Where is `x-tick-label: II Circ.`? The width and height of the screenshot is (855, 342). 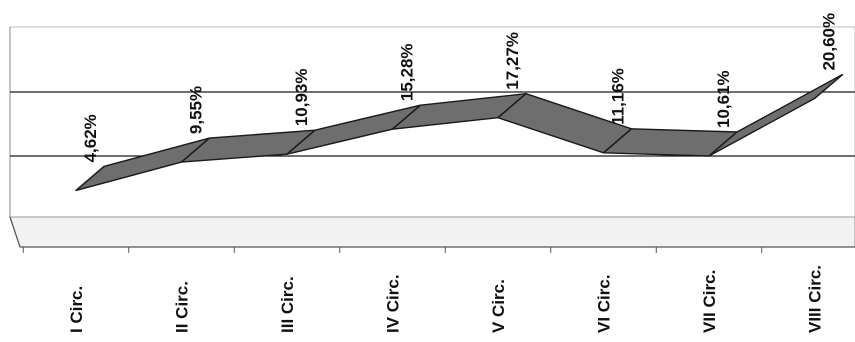 x-tick-label: II Circ. is located at coordinates (182, 307).